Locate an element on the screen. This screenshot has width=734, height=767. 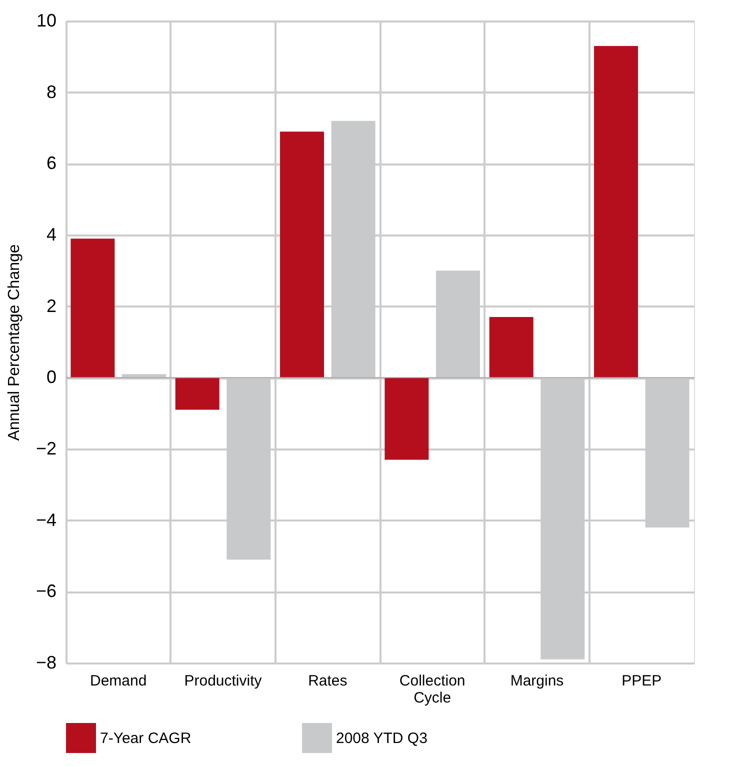
x-tick-label: Productivity is located at coordinates (223, 681).